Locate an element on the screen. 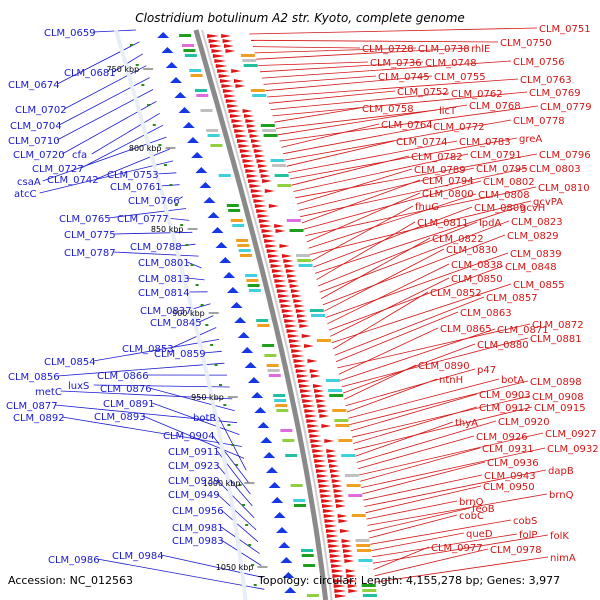  right-gene-label: brnQ is located at coordinates (471, 502).